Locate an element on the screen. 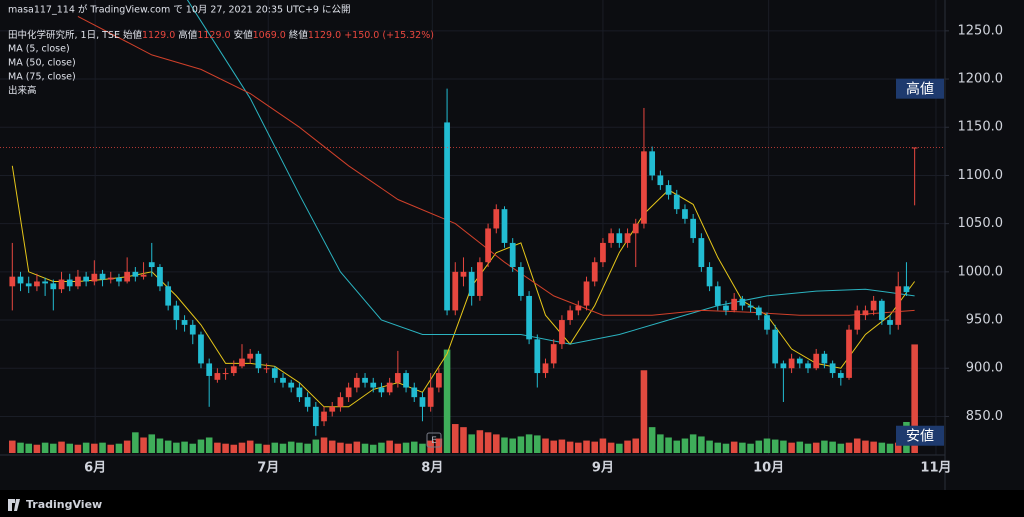  y-tick-label: 950.0 is located at coordinates (984, 320).